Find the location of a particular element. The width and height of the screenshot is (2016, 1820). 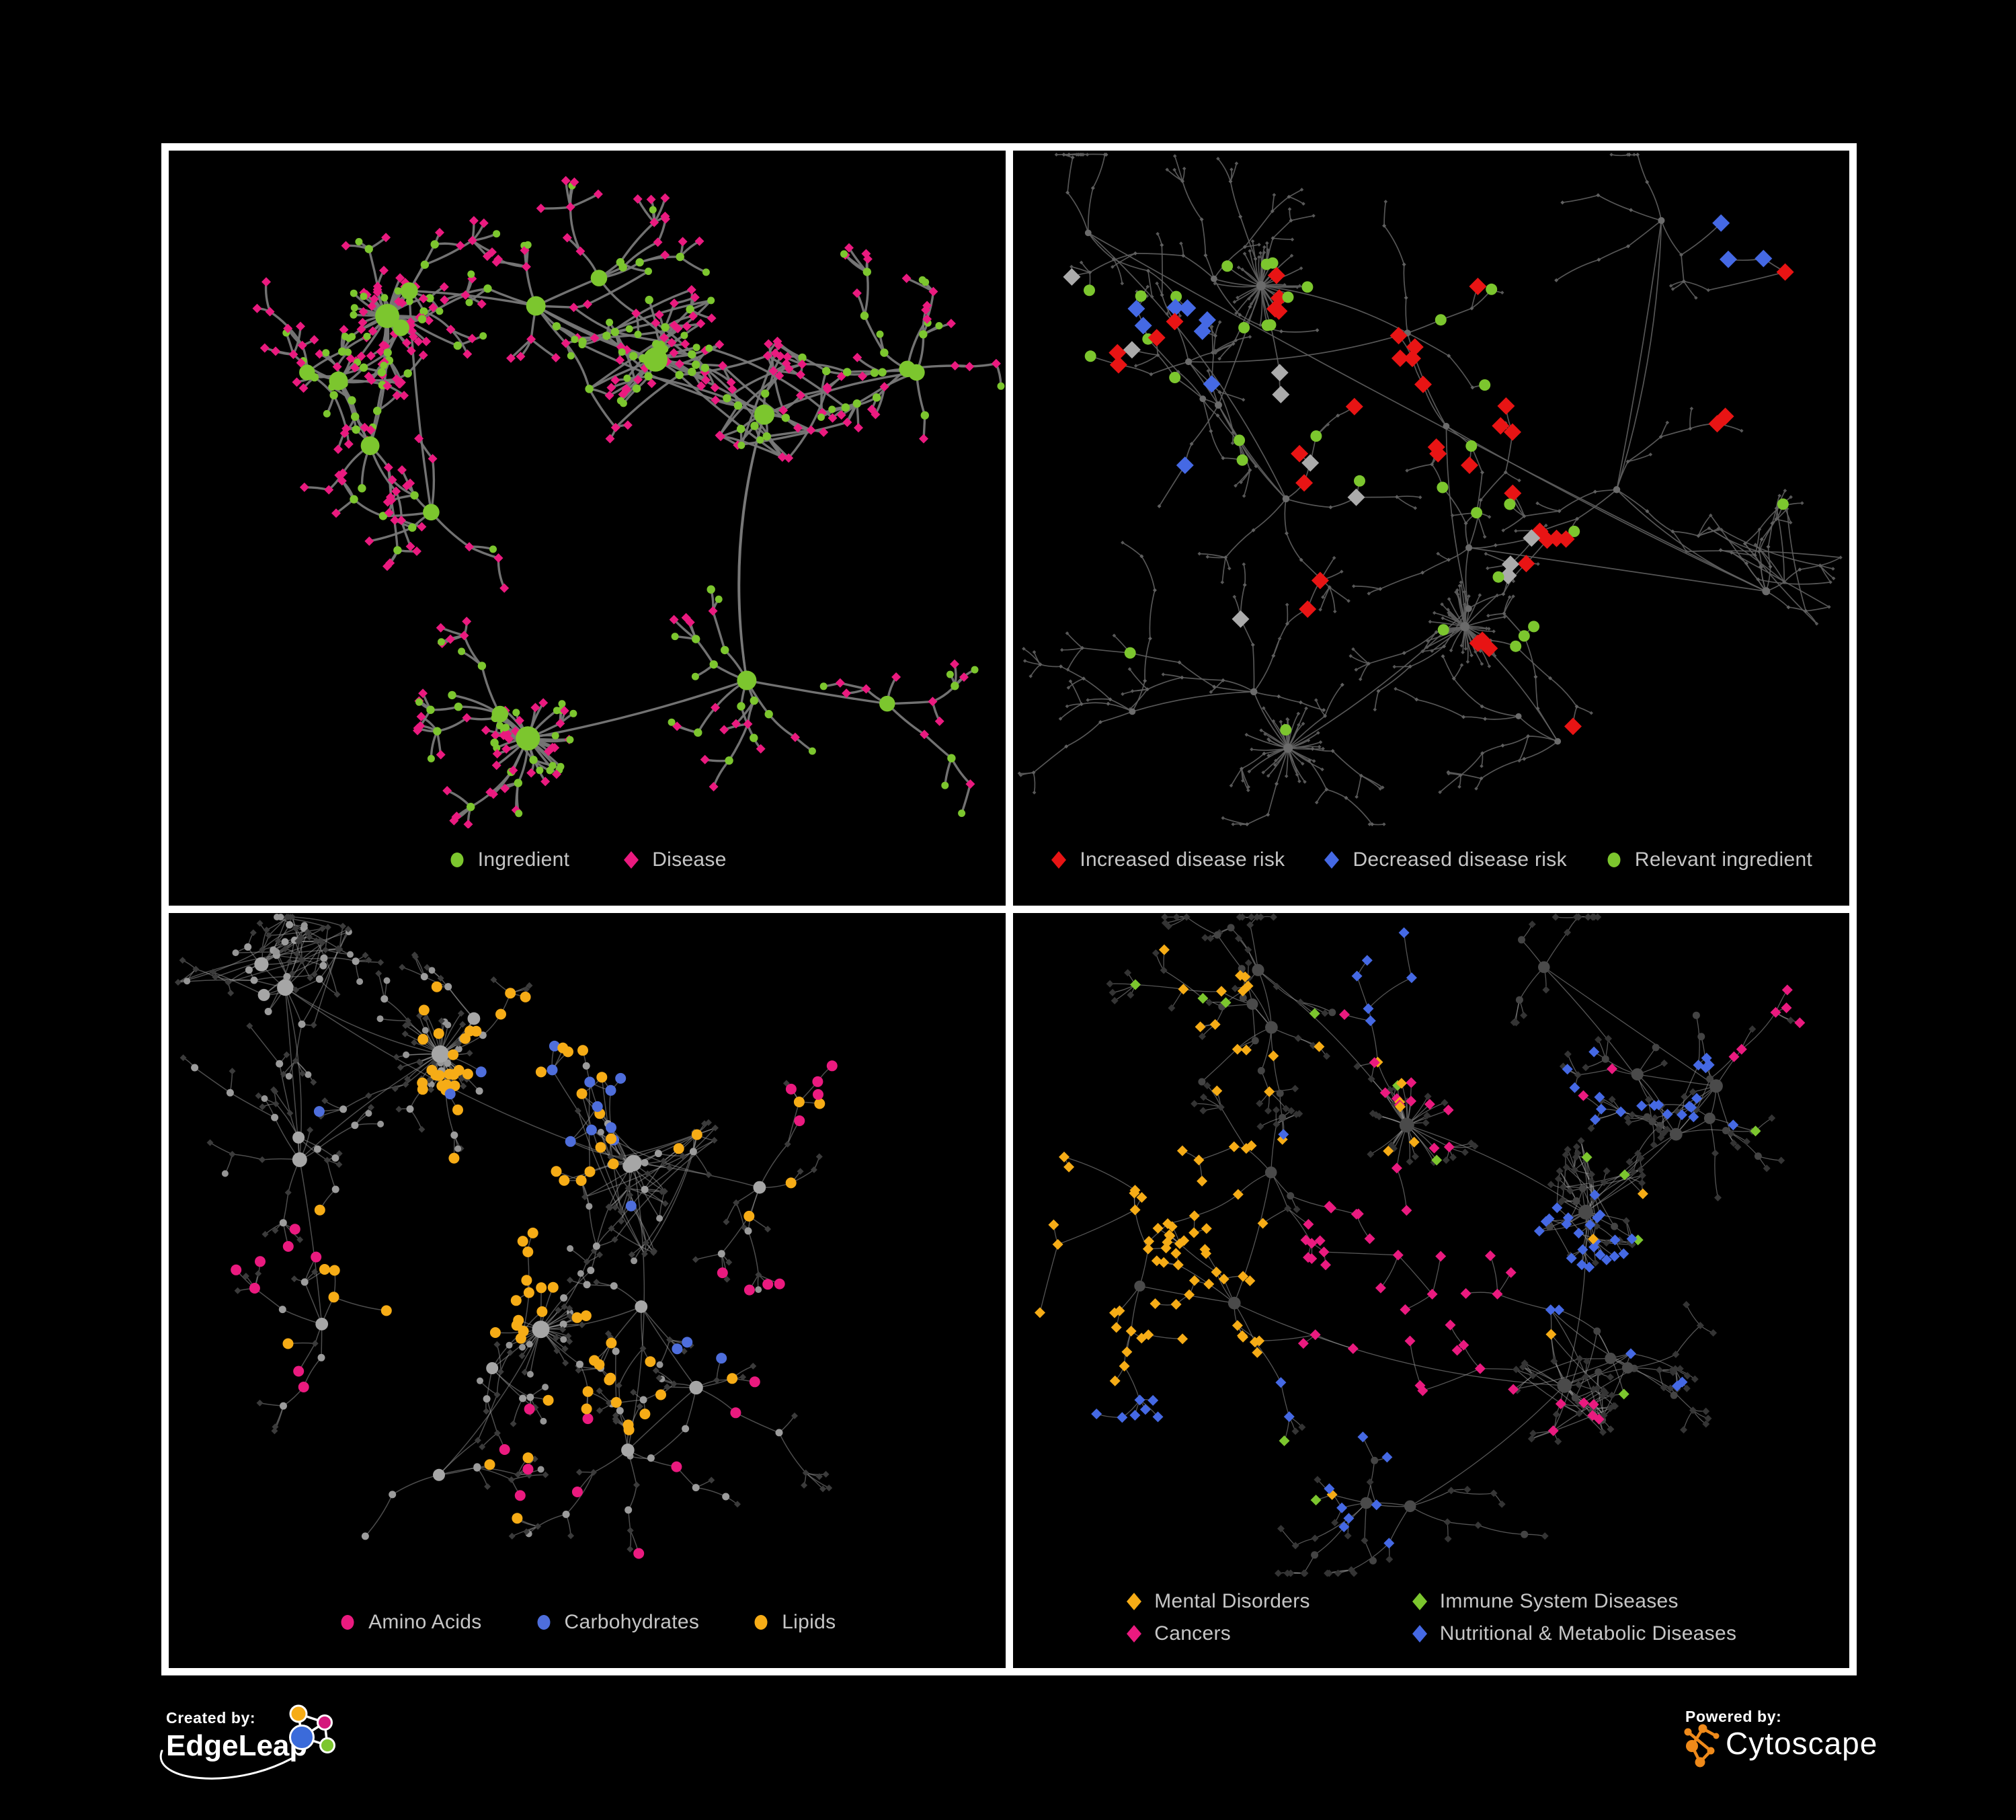

disease-diamond-icon is located at coordinates (631, 859).